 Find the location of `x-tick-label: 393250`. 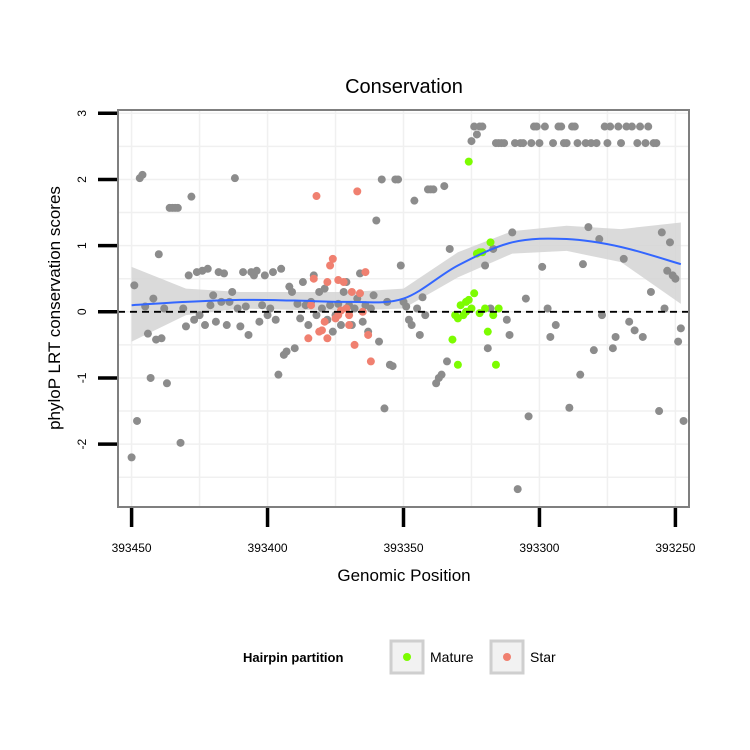

x-tick-label: 393250 is located at coordinates (675, 548).